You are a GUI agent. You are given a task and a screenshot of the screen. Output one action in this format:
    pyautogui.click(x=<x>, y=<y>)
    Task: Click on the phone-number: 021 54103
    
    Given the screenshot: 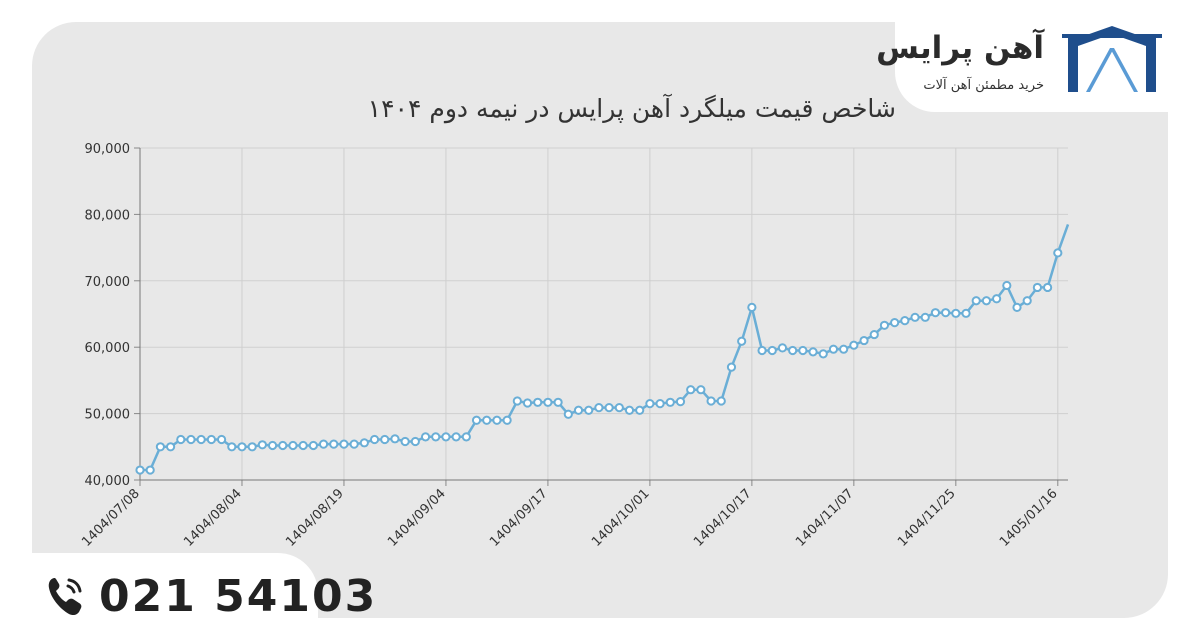 What is the action you would take?
    pyautogui.click(x=238, y=596)
    